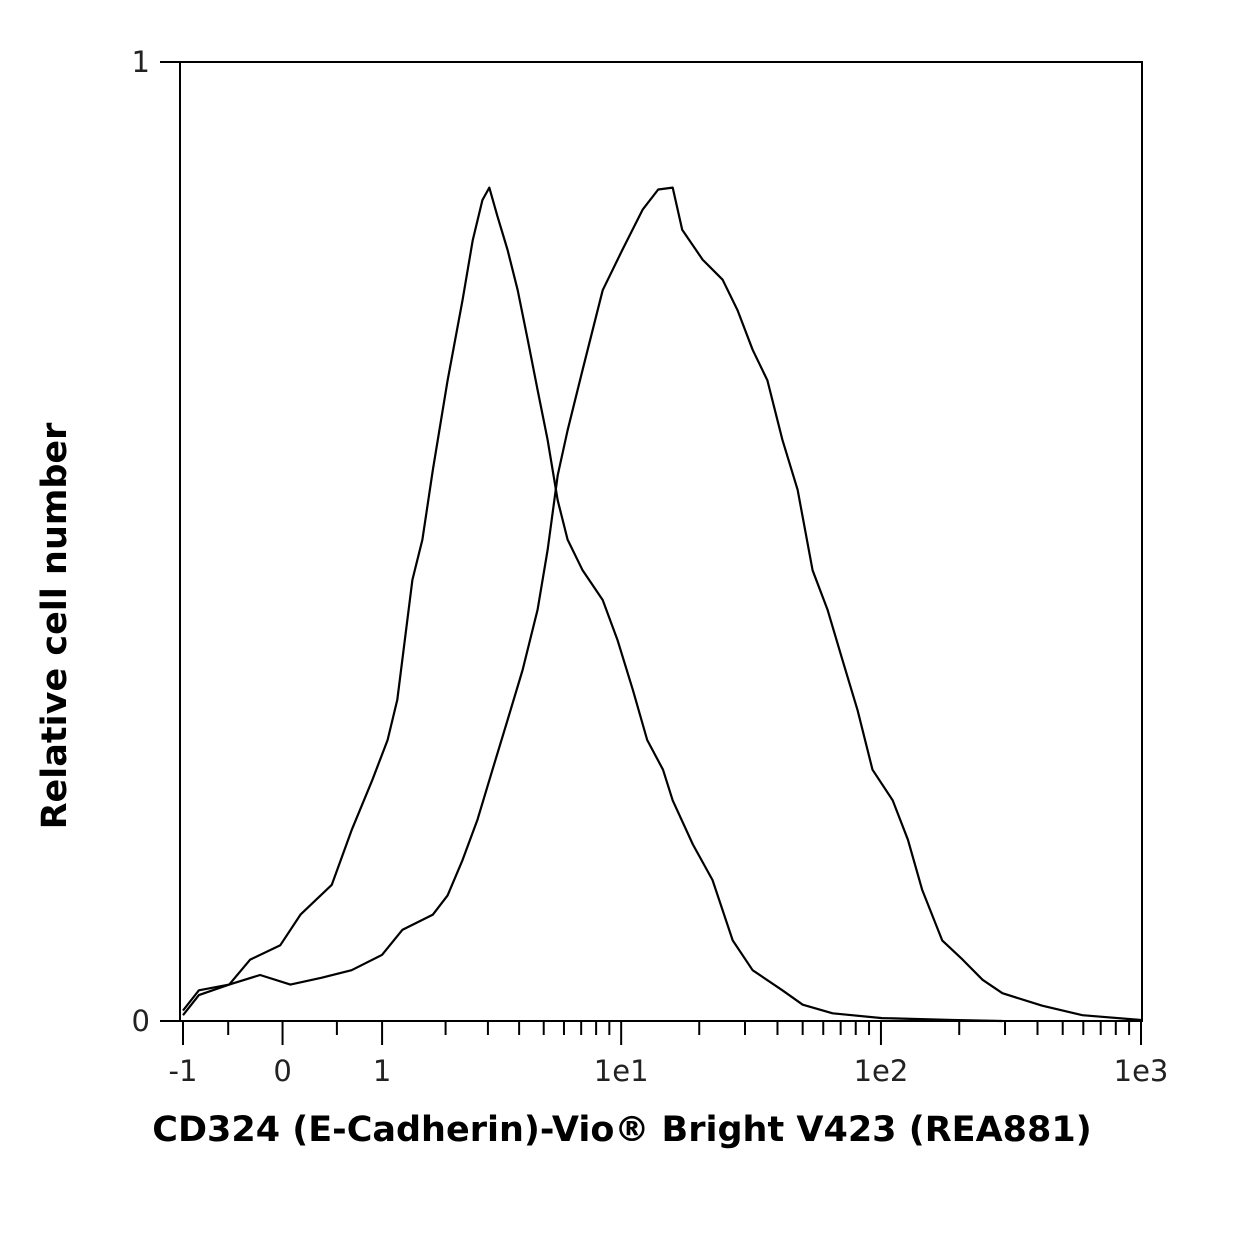 The width and height of the screenshot is (1250, 1250). What do you see at coordinates (141, 62) in the screenshot?
I see `y-tick-label: 1` at bounding box center [141, 62].